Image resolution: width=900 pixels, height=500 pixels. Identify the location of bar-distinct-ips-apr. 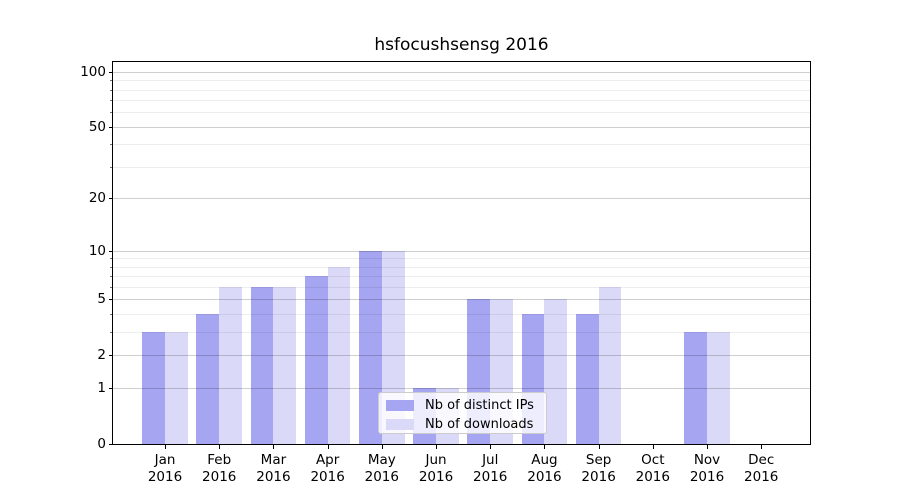
(316, 360).